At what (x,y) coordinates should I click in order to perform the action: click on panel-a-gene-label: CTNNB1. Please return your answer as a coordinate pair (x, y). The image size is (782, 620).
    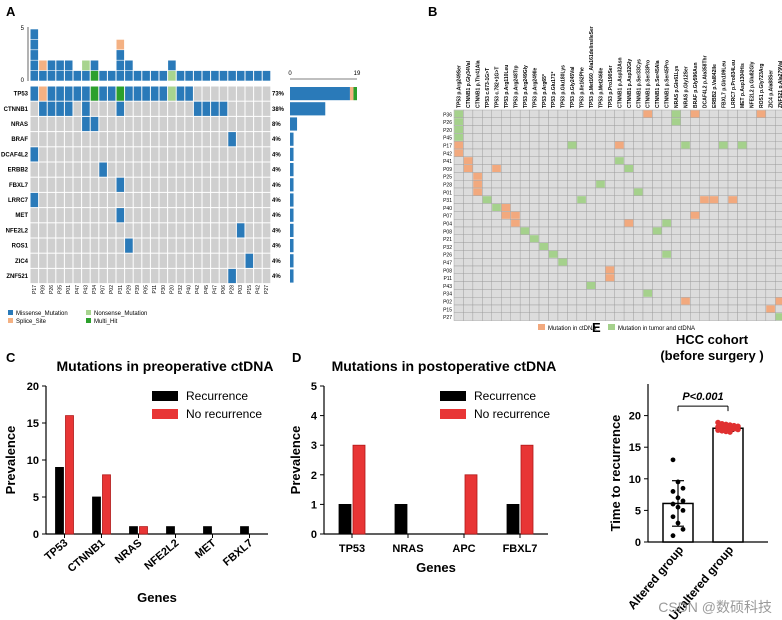
    Looking at the image, I should click on (16, 110).